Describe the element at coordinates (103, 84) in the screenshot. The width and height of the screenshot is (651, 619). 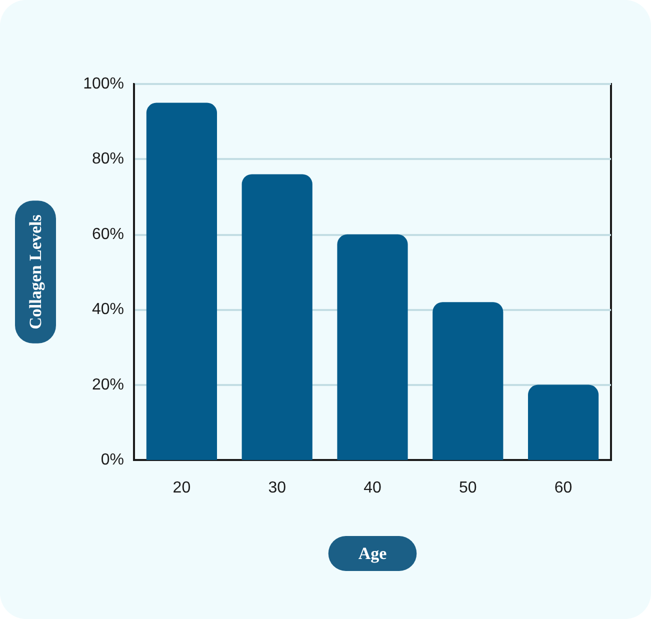
I see `y-tick-label: 100%` at that location.